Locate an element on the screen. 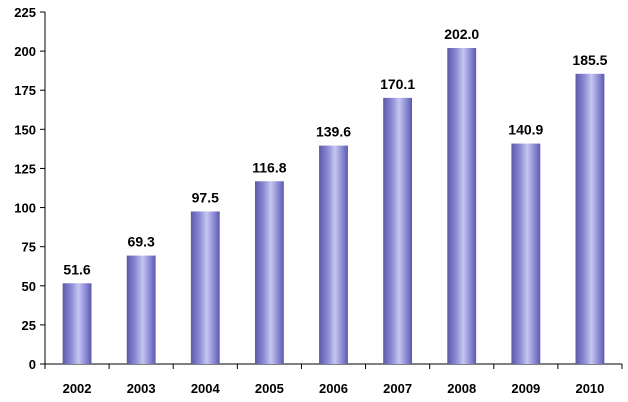 This screenshot has width=628, height=402. data-label-2003: 69.3 is located at coordinates (141, 242).